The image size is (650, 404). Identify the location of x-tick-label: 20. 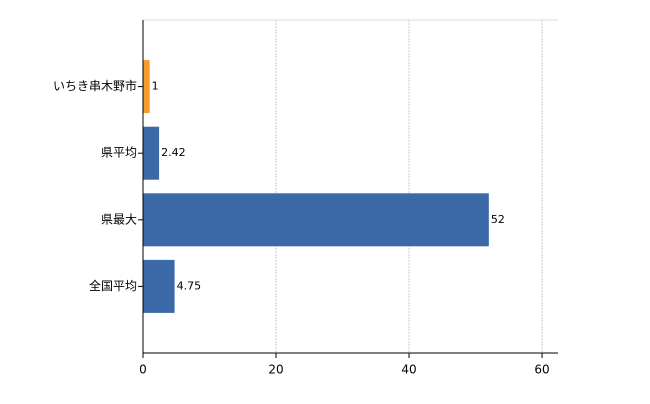
(275, 370).